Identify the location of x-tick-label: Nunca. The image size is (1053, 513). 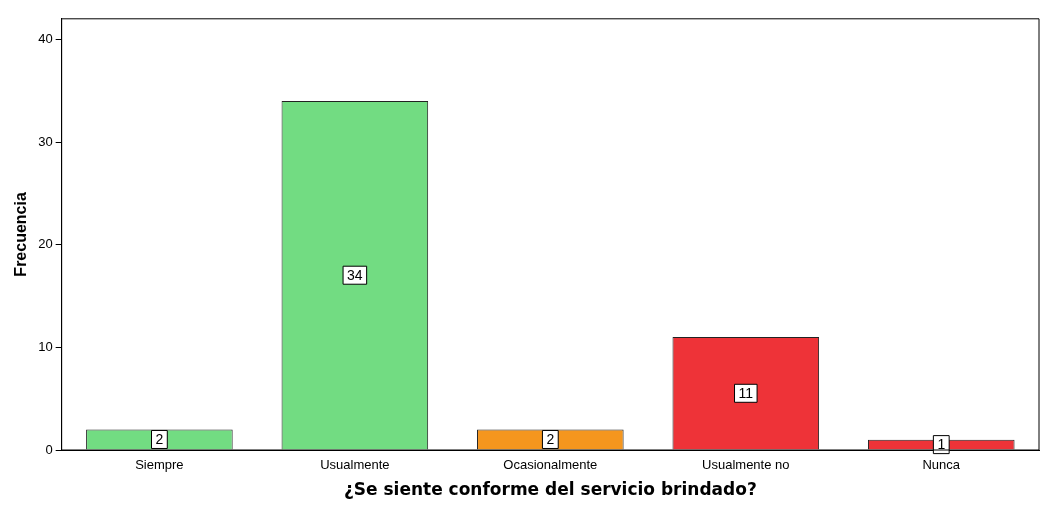
(941, 465).